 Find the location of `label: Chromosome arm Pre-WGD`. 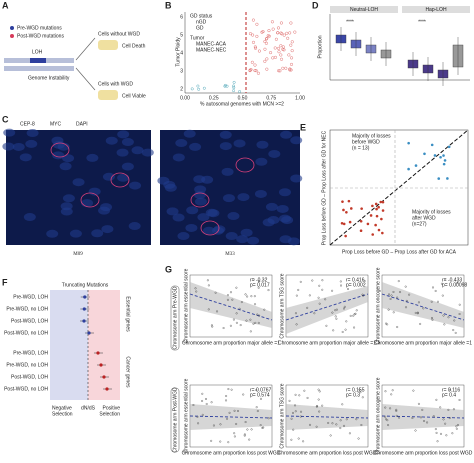

label: Chromosome arm Pre-WGD is located at coordinates (175, 317).